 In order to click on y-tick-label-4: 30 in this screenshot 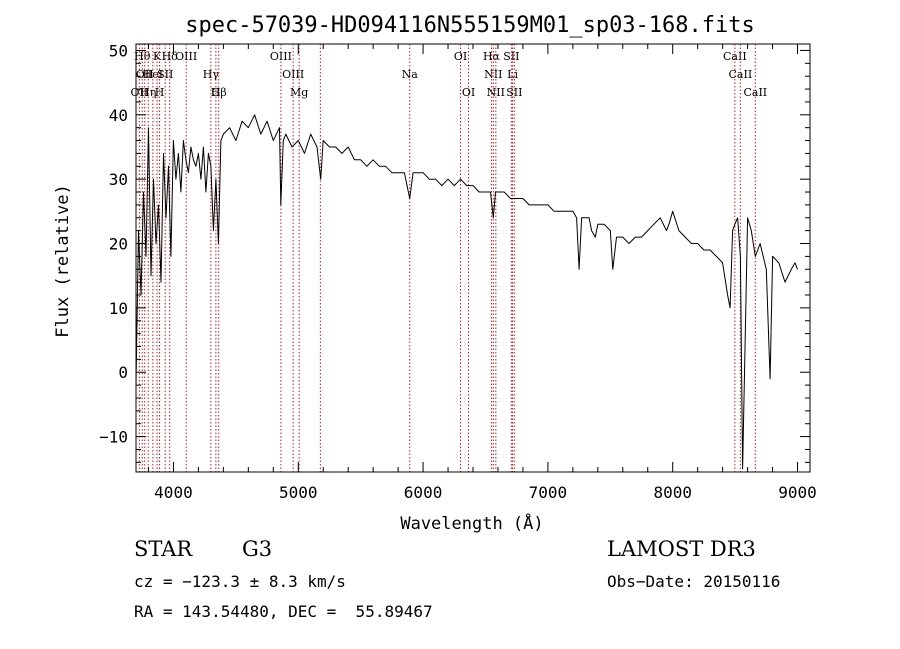, I will do `click(118, 179)`.